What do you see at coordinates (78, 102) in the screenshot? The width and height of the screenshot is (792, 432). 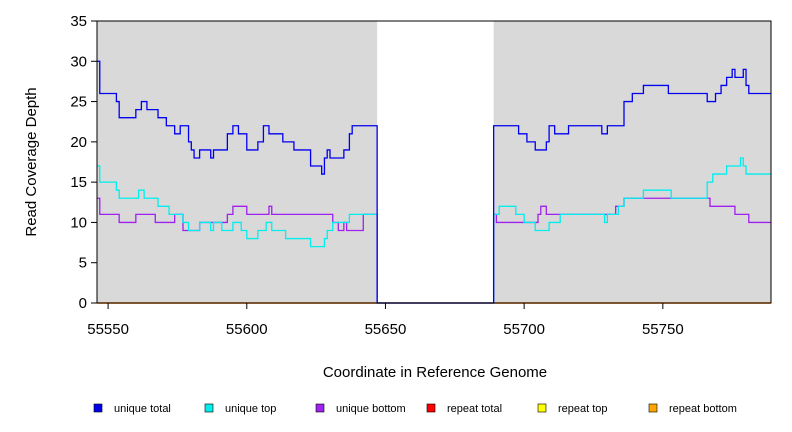 I see `y-tick-label: 25` at bounding box center [78, 102].